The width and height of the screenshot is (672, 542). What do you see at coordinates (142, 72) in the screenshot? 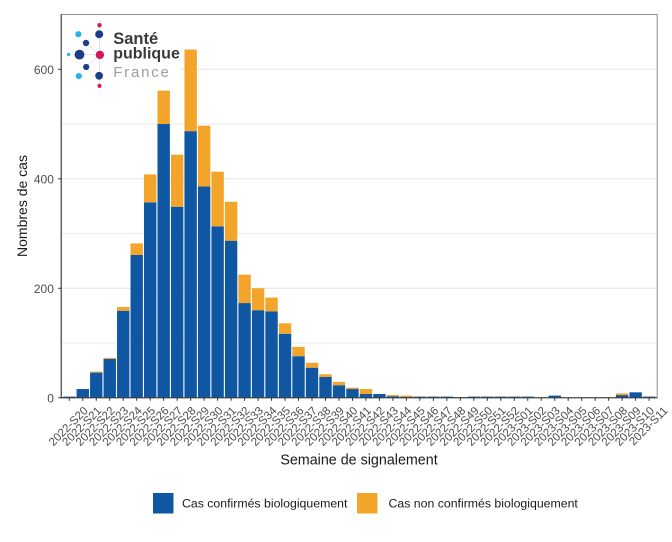
I see `svg-text: France` at bounding box center [142, 72].